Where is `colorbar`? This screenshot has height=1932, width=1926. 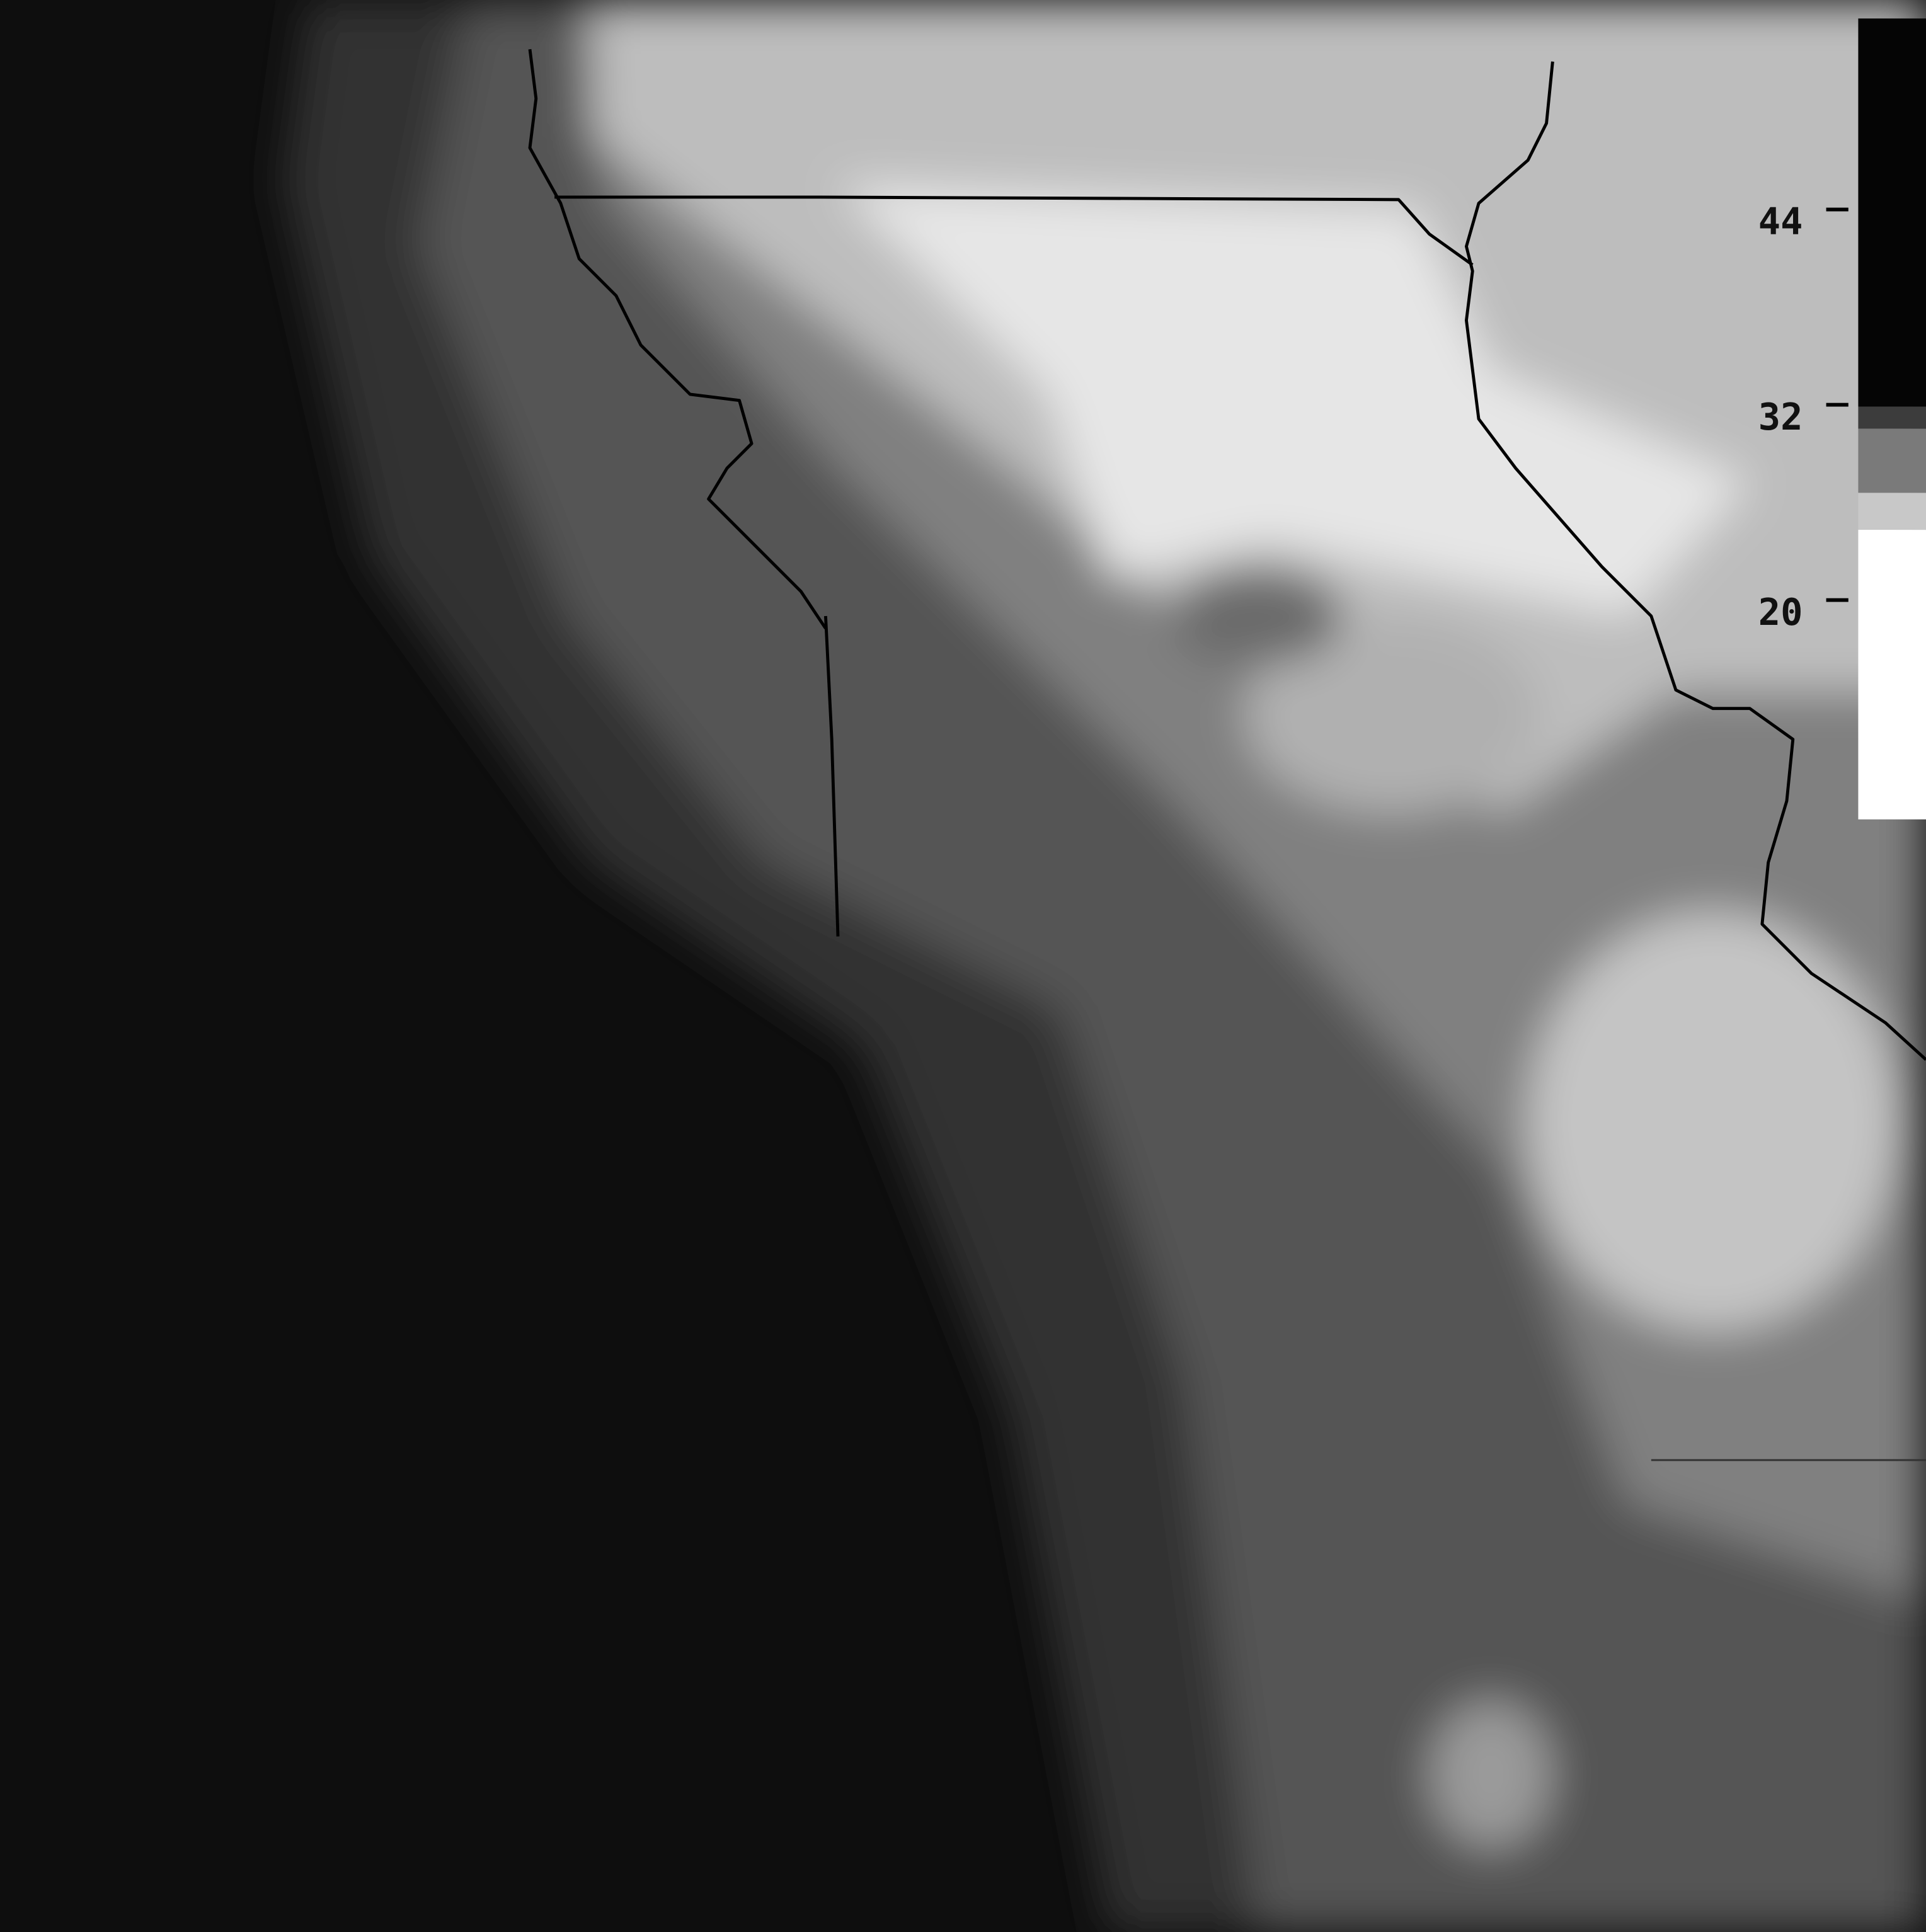 colorbar is located at coordinates (1892, 419).